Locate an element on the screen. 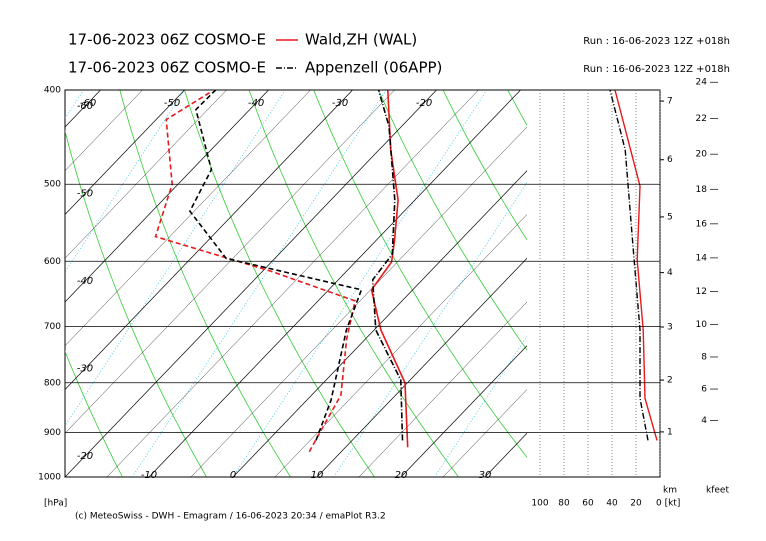 The width and height of the screenshot is (766, 541). km-label: km is located at coordinates (670, 491).